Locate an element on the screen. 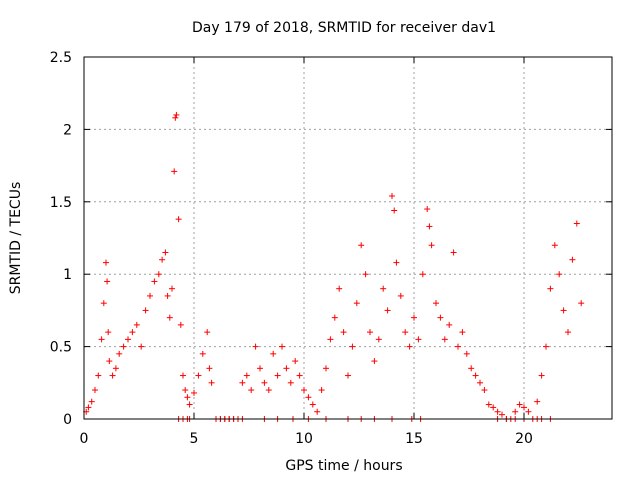  x-tick-label: 0 is located at coordinates (84, 439).